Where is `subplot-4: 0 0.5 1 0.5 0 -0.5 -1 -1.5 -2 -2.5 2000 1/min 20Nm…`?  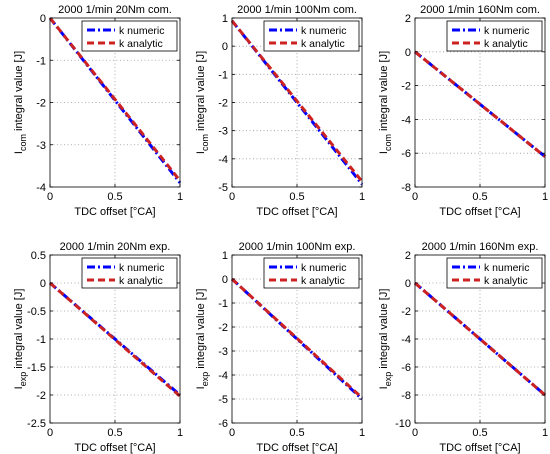
subplot-4: 0 0.5 1 0.5 0 -0.5 -1 -1.5 -2 -2.5 2000 1/min 20Nm… is located at coordinates (98, 347).